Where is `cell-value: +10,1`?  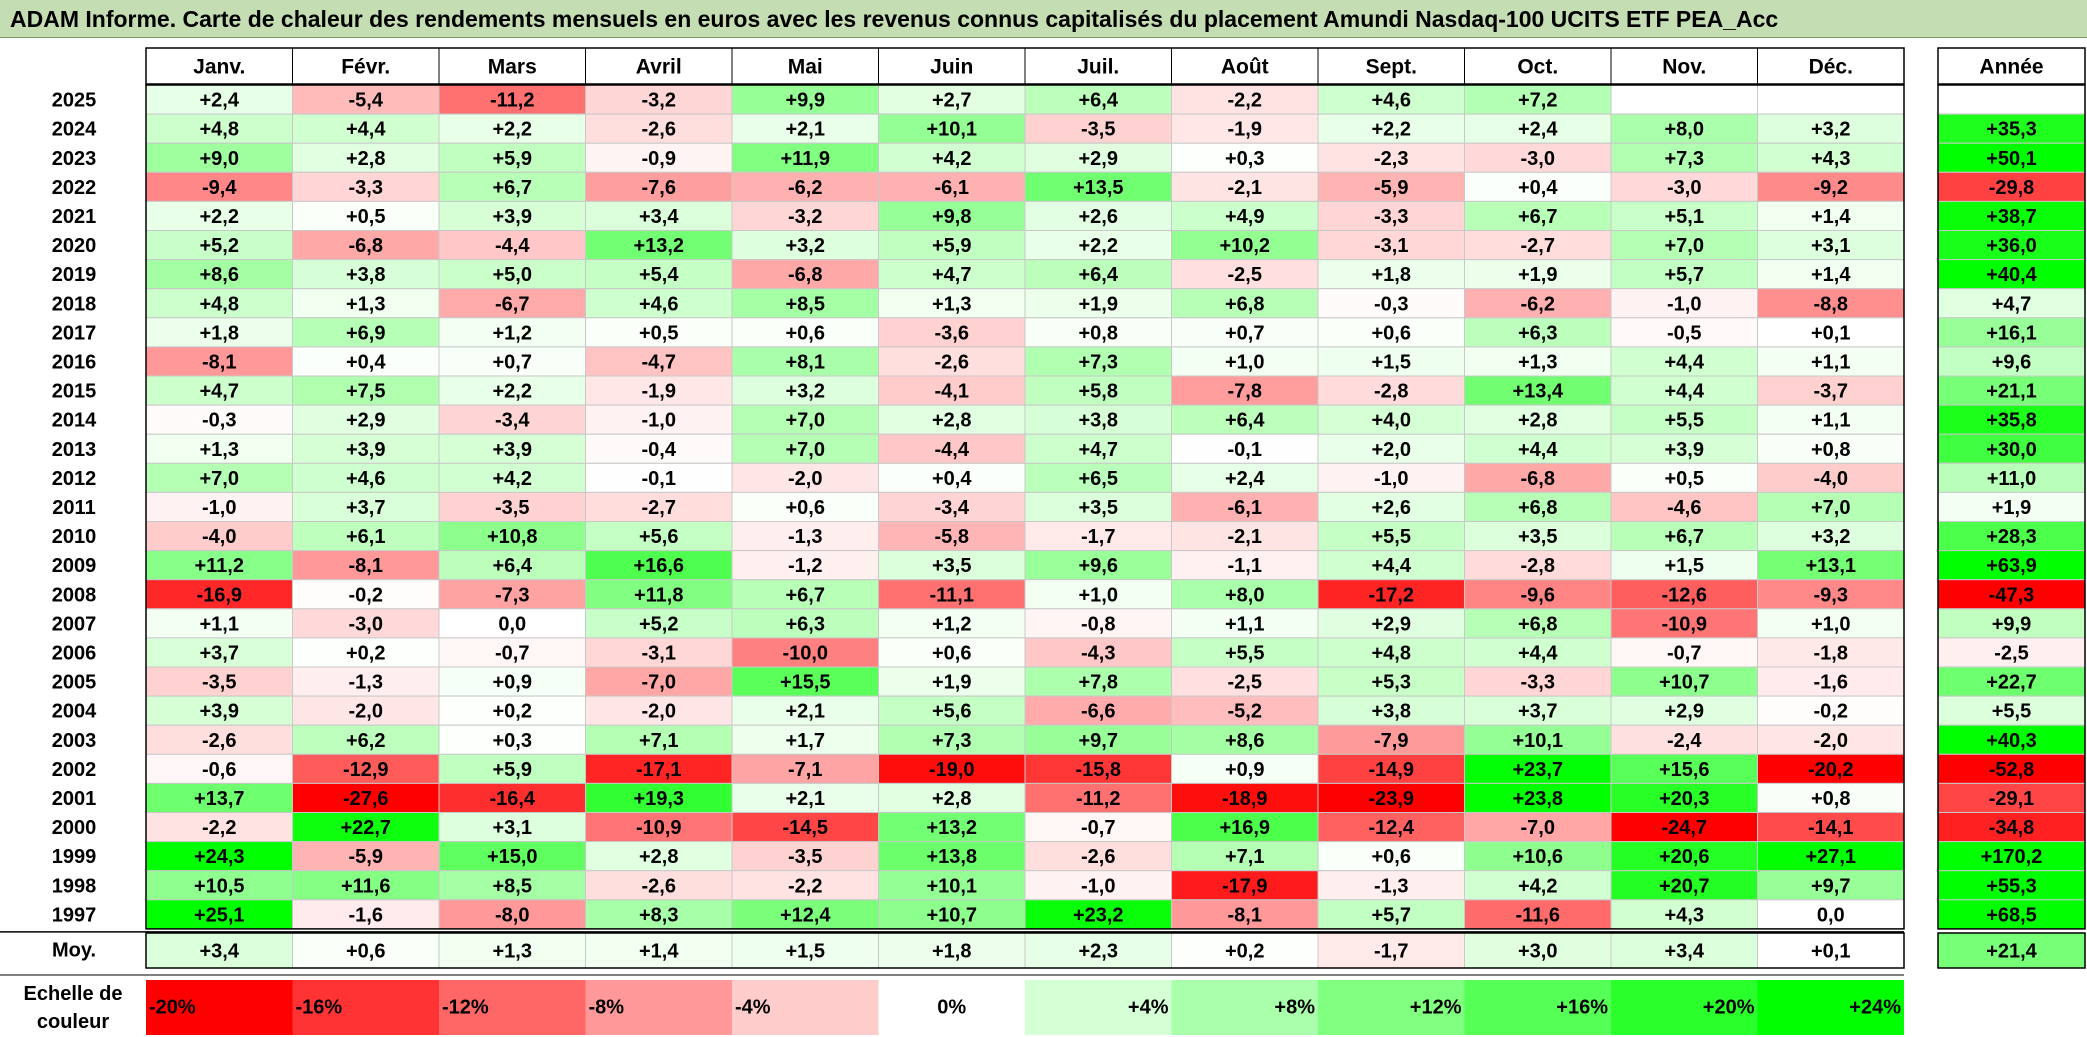
cell-value: +10,1 is located at coordinates (1537, 741).